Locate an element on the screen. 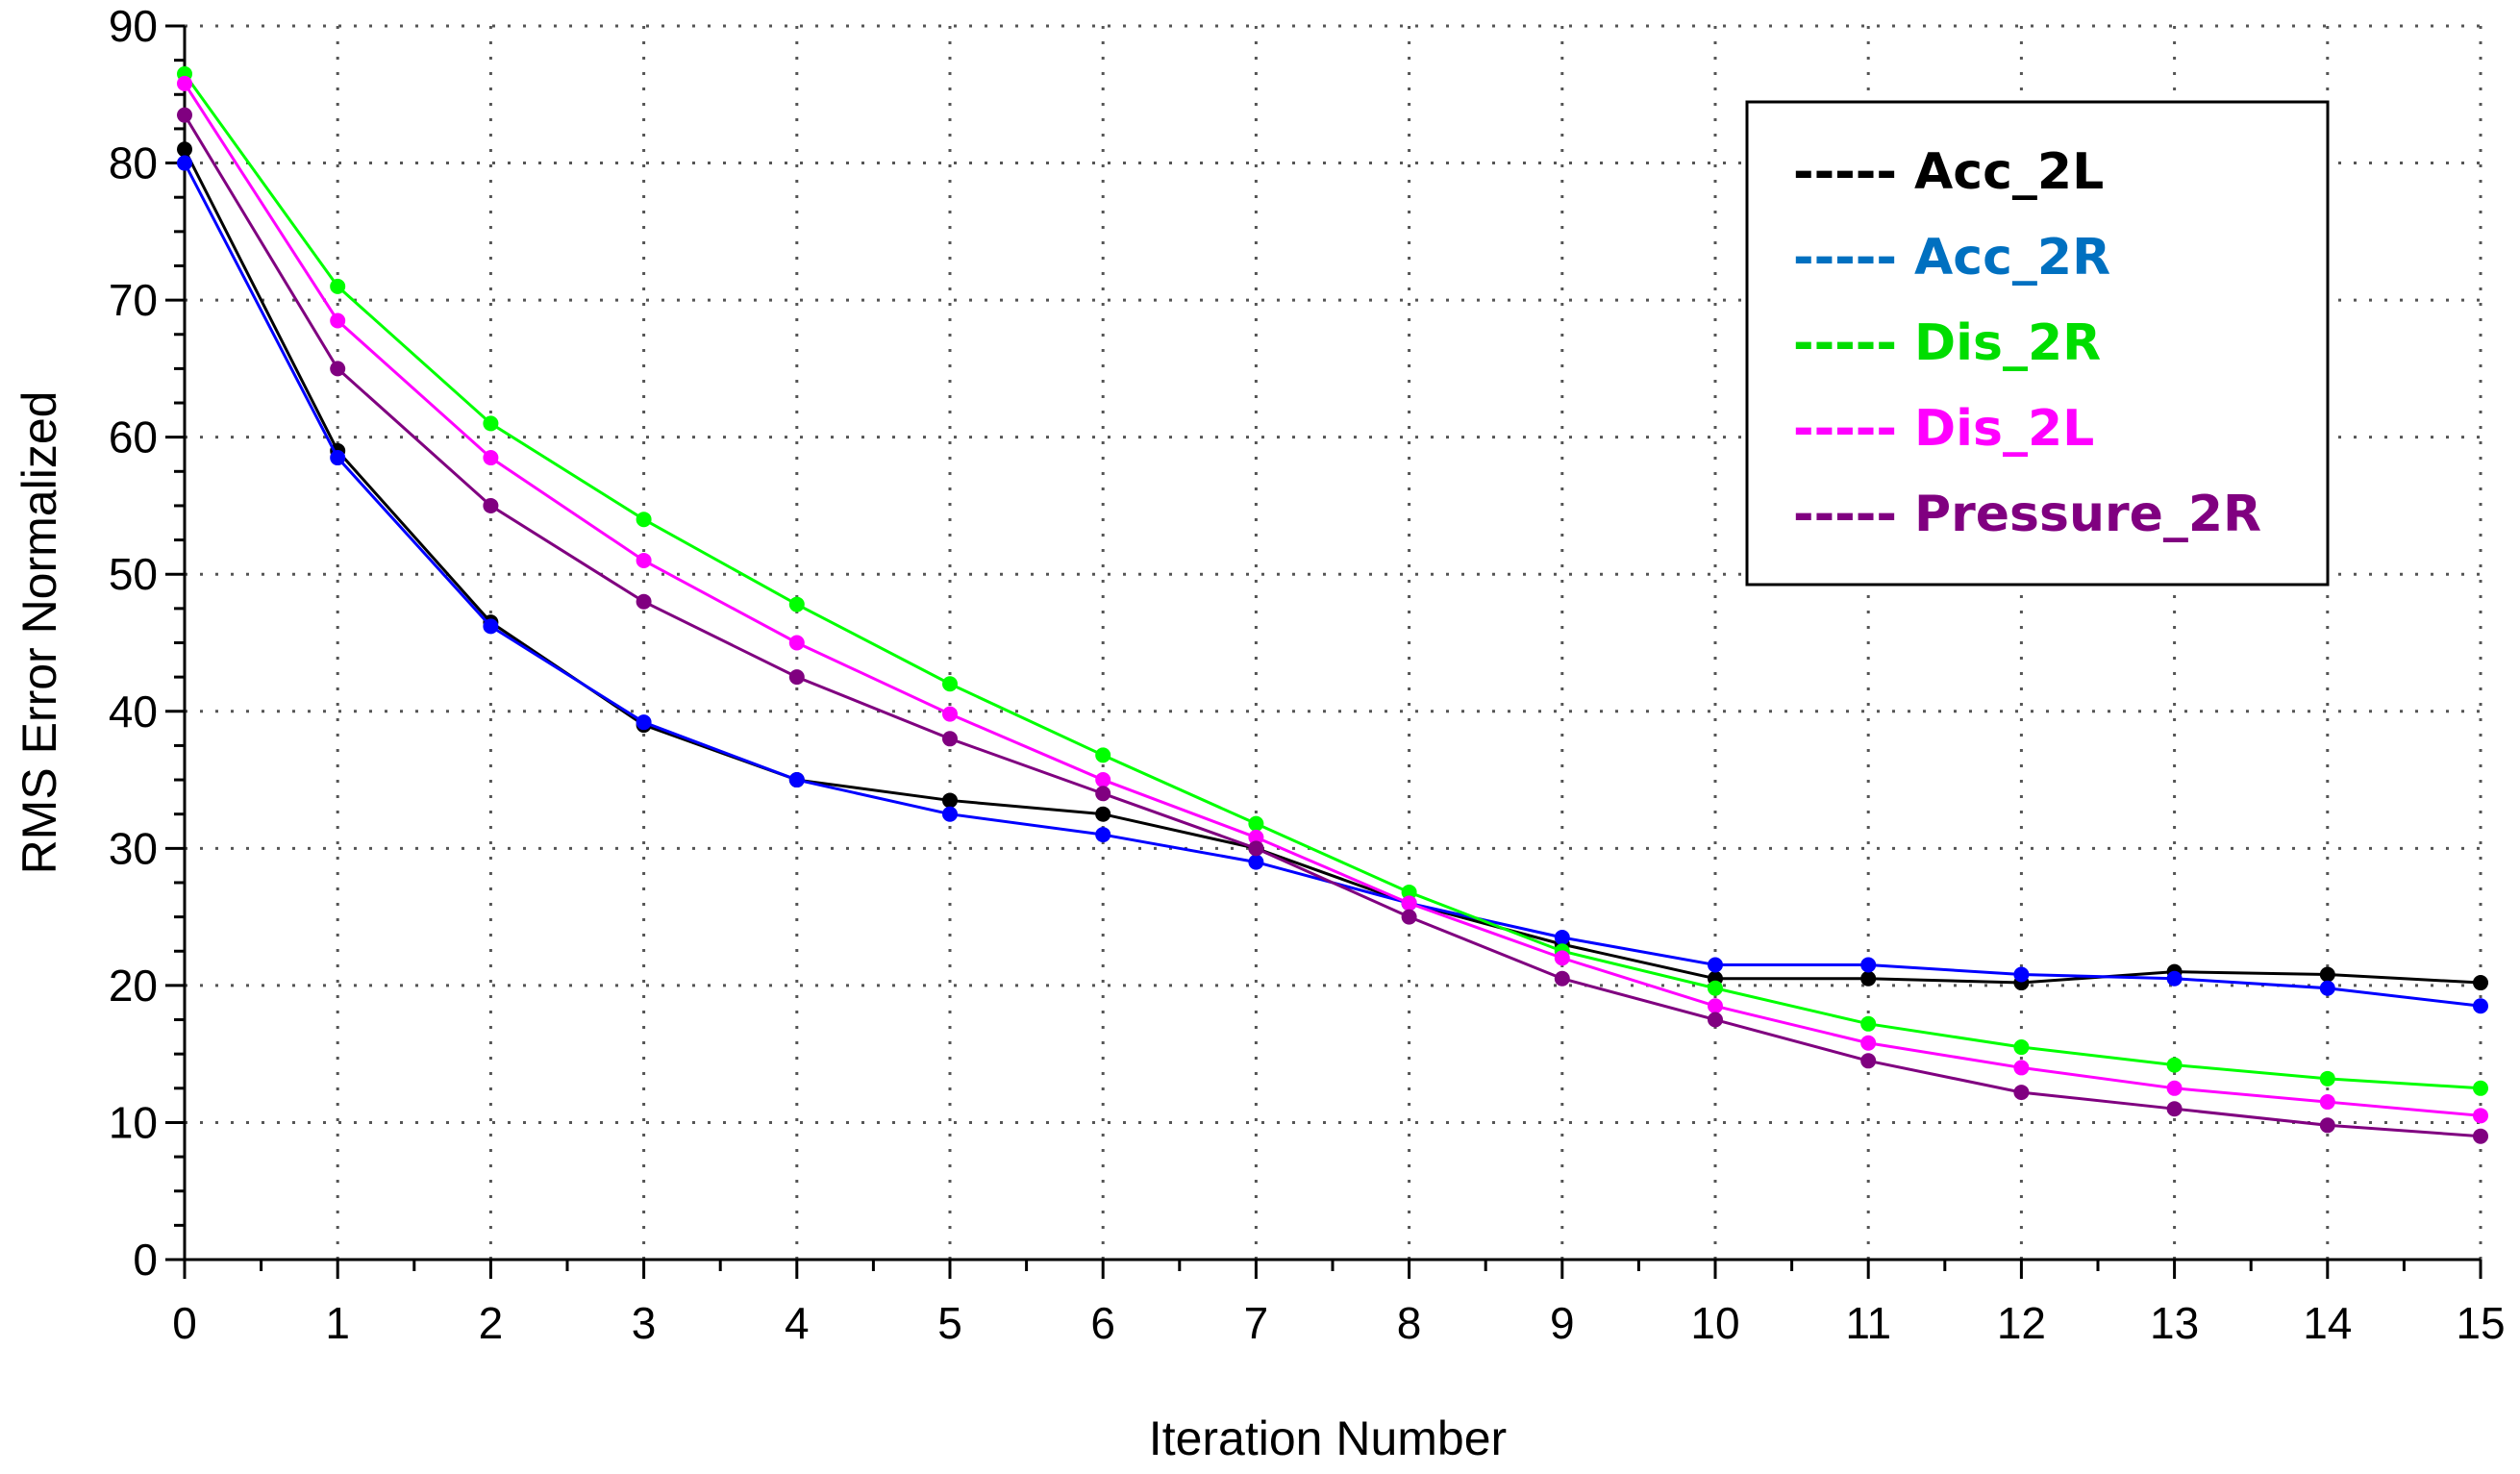  x-tick-label: 15 is located at coordinates (2481, 1323).